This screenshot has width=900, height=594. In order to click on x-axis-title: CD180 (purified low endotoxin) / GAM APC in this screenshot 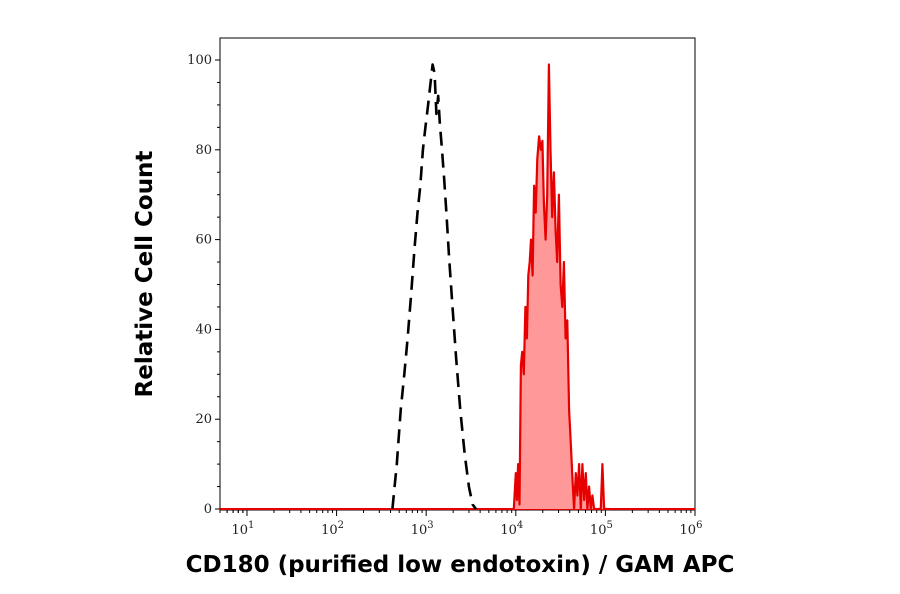, I will do `click(460, 565)`.